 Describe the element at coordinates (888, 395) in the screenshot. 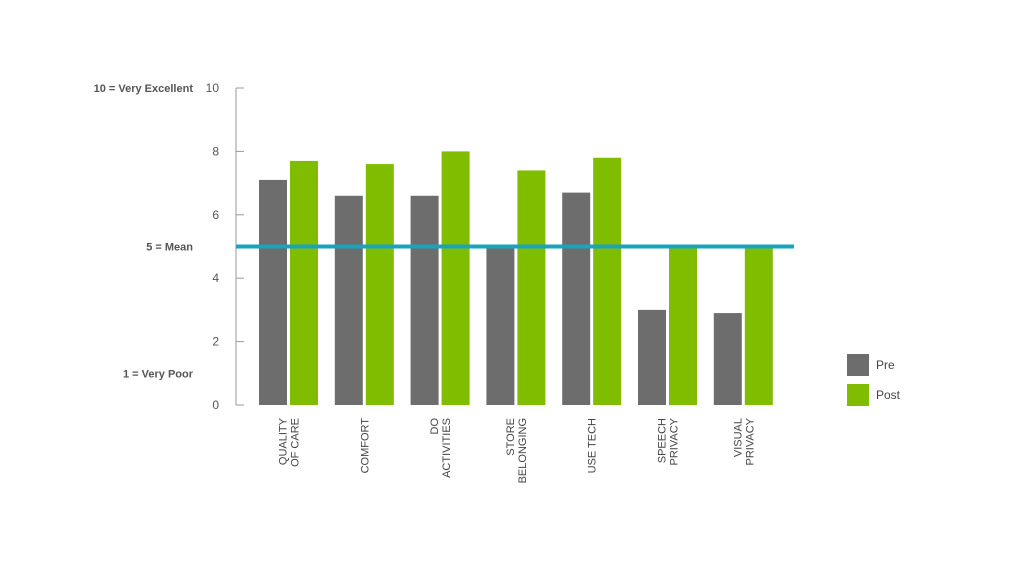

I see `legend-label-post: Post` at that location.